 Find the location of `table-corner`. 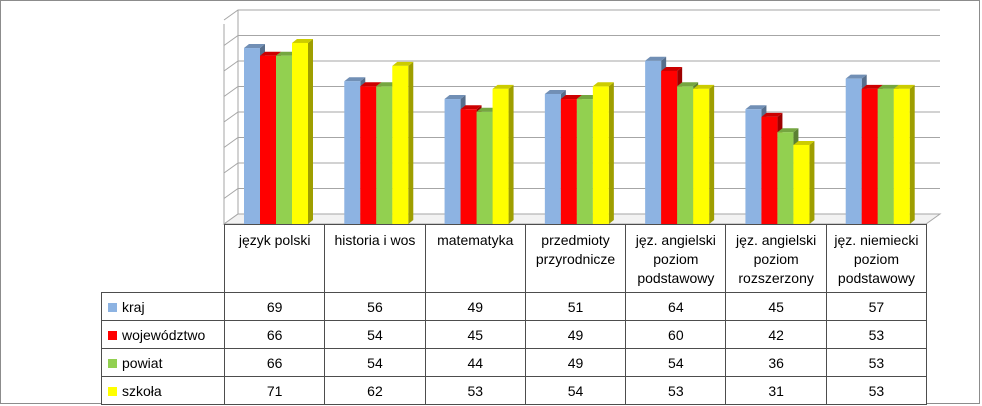

table-corner is located at coordinates (163, 258).